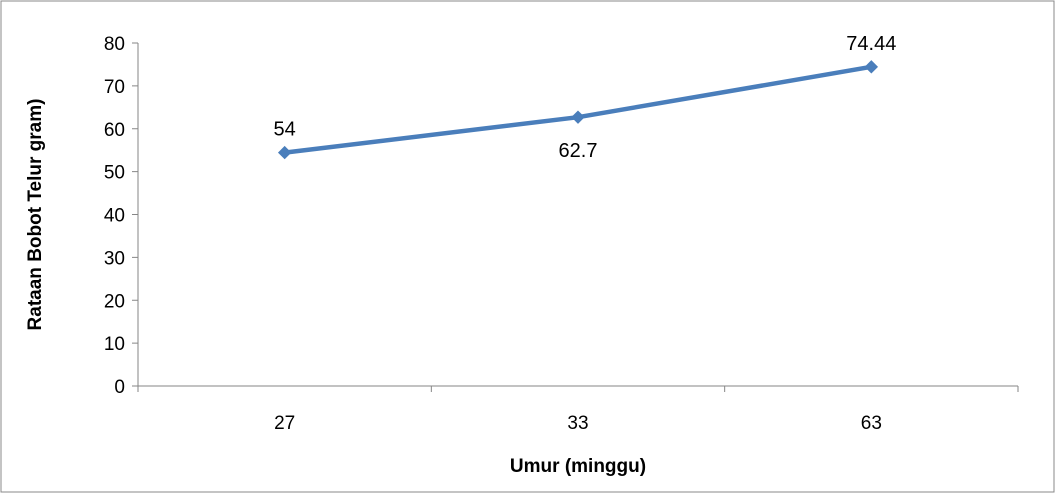 This screenshot has width=1055, height=493. I want to click on y-axis: 0 10 20 30 40 50 60 70 80, so click(121, 216).